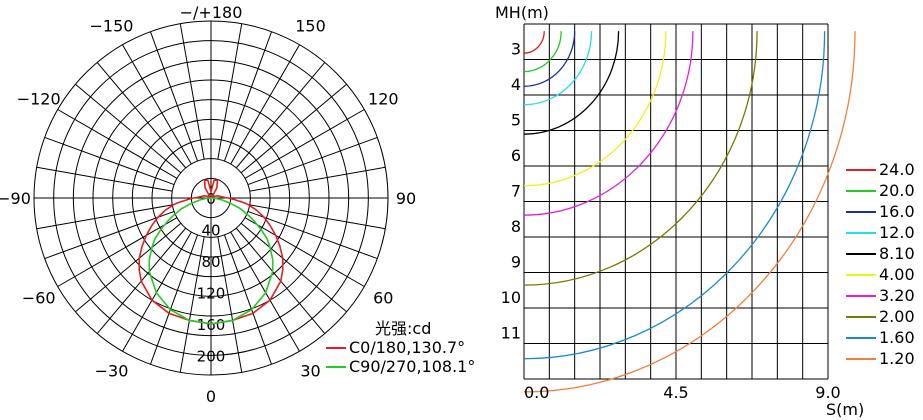 The image size is (923, 420). I want to click on angle-tick-label: −90, so click(15, 198).